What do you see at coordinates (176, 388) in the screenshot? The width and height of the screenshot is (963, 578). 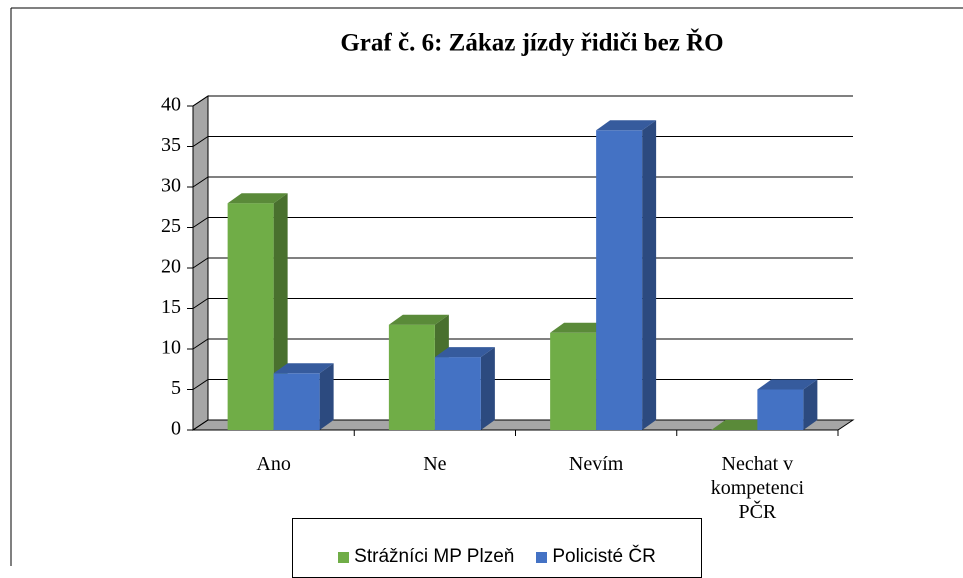 I see `y-tick-label: 5` at bounding box center [176, 388].